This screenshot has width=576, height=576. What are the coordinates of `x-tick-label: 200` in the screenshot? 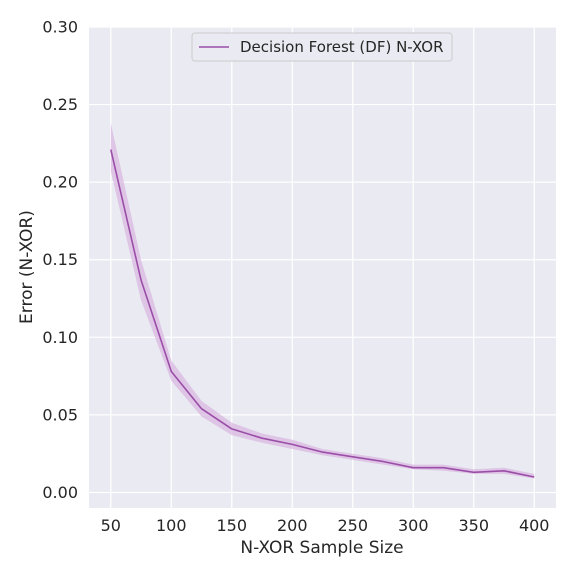 It's located at (292, 525).